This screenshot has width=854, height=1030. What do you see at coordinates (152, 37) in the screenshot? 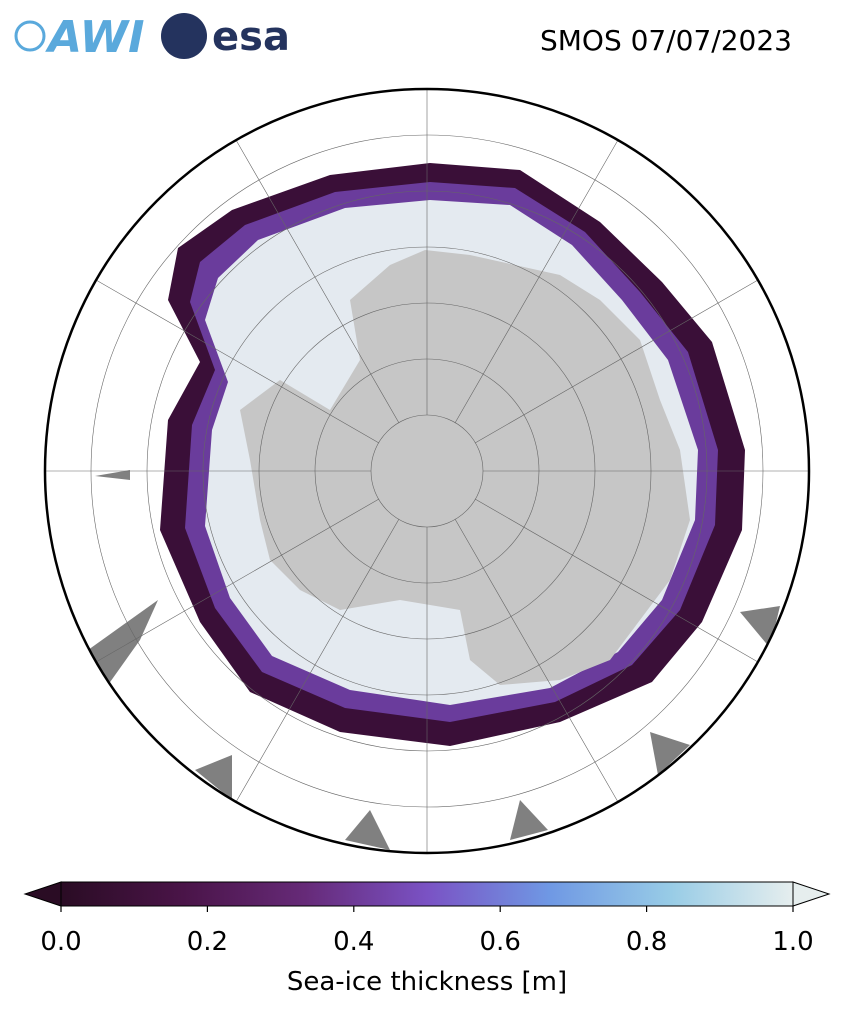
I see `logos: AWI esa` at bounding box center [152, 37].